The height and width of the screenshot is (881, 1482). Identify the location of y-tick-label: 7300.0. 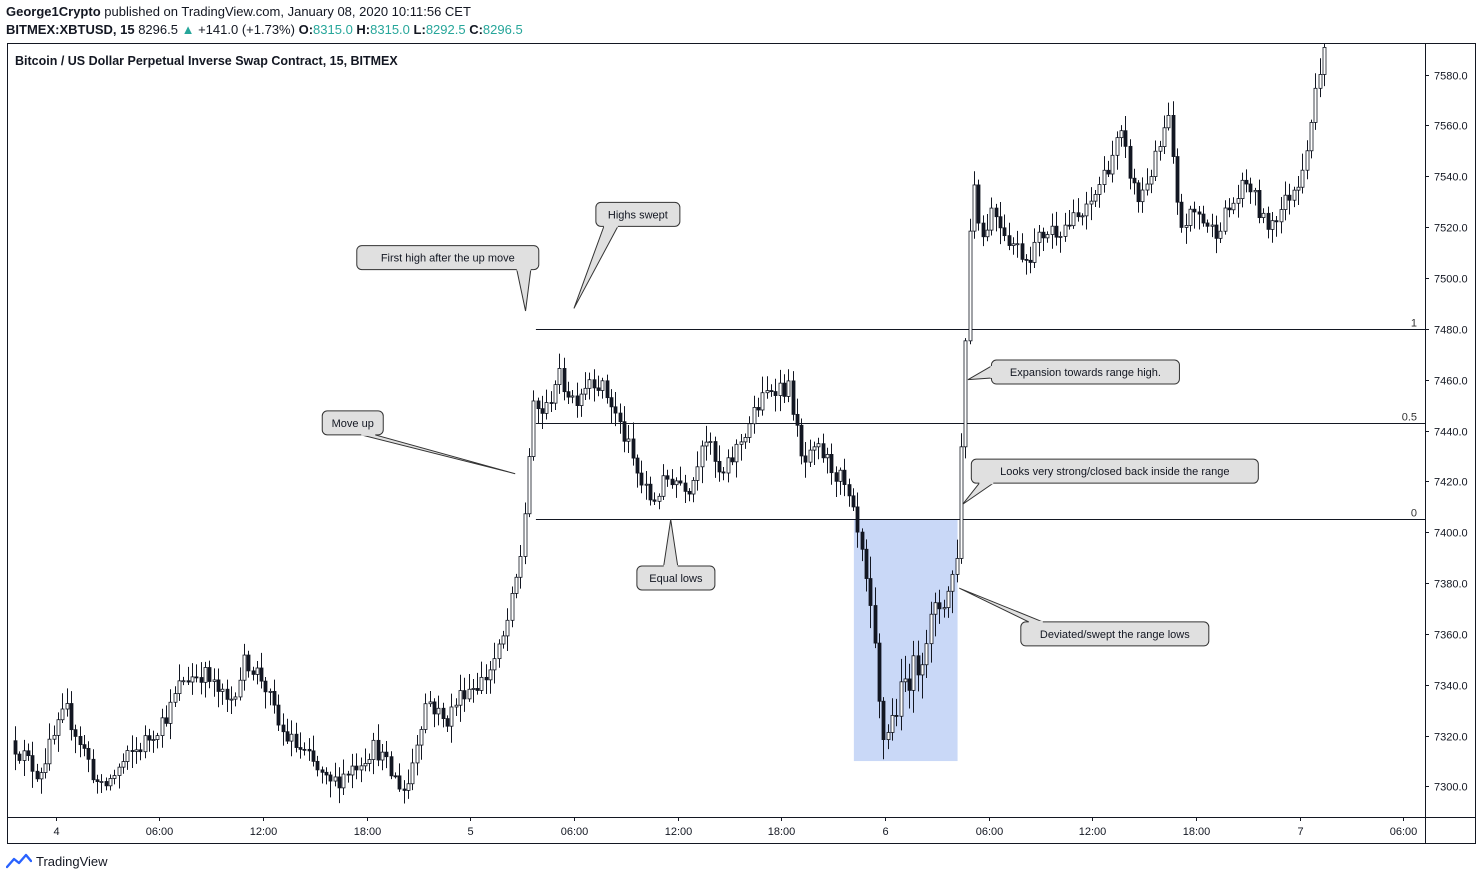
(1451, 788).